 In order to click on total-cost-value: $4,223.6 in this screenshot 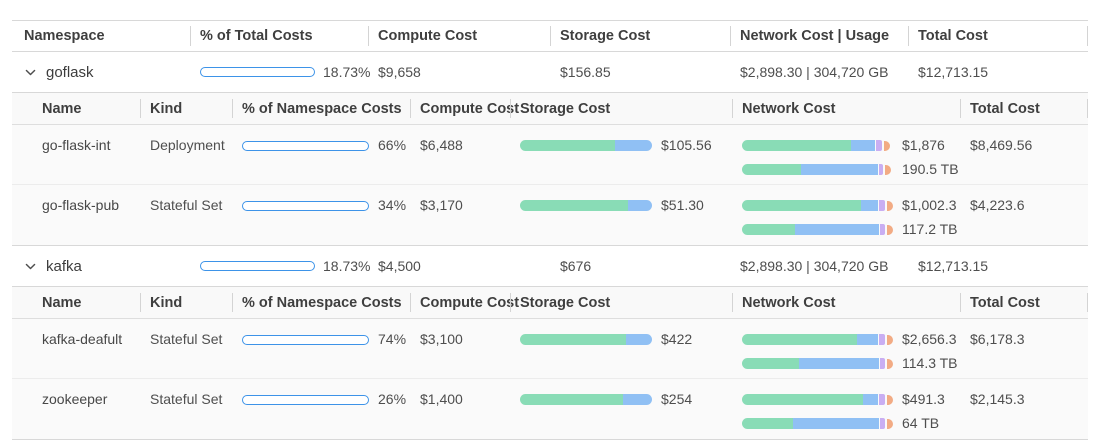, I will do `click(997, 205)`.